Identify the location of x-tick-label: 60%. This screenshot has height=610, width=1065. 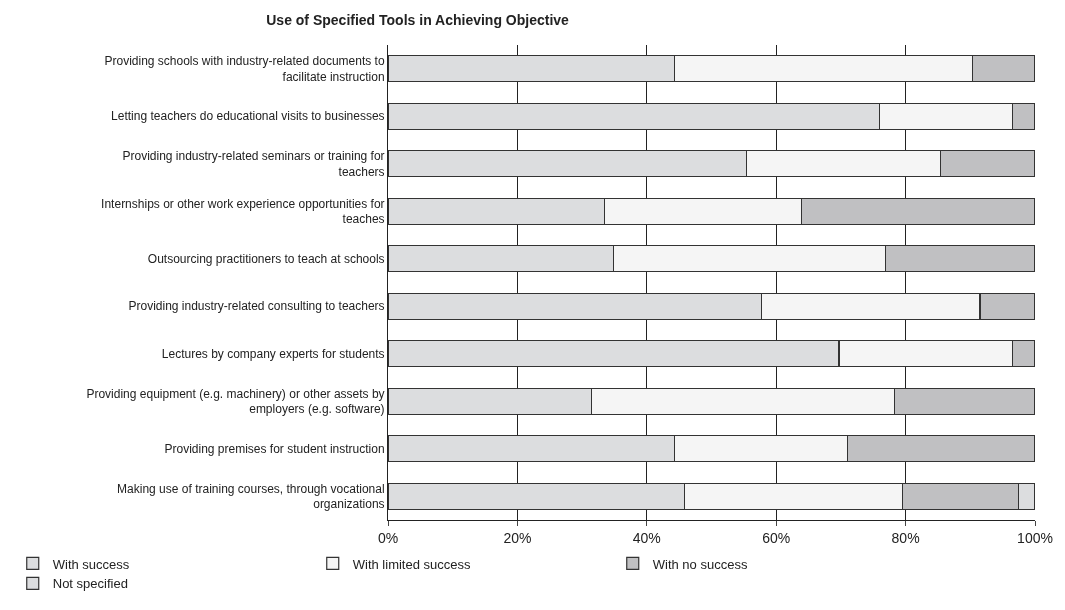
(776, 537).